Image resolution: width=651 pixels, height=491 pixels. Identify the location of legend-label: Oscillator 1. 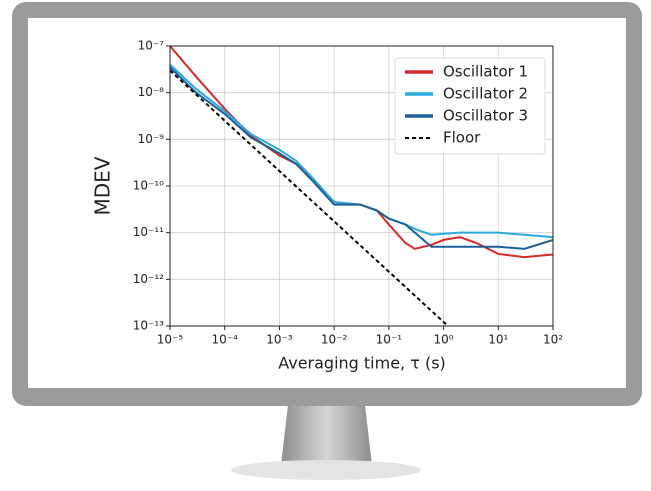
(485, 72).